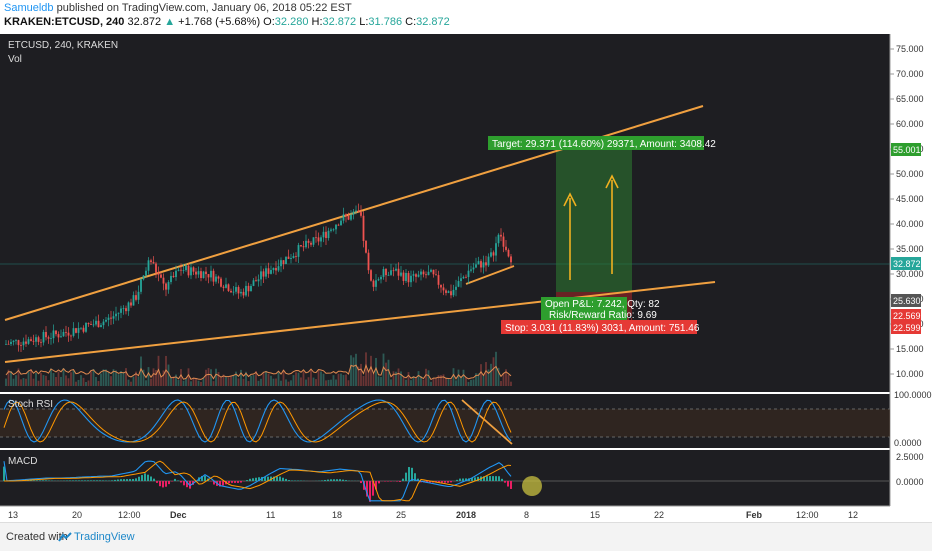 The width and height of the screenshot is (932, 551). Describe the element at coordinates (445, 478) in the screenshot. I see `macd-pane` at that location.